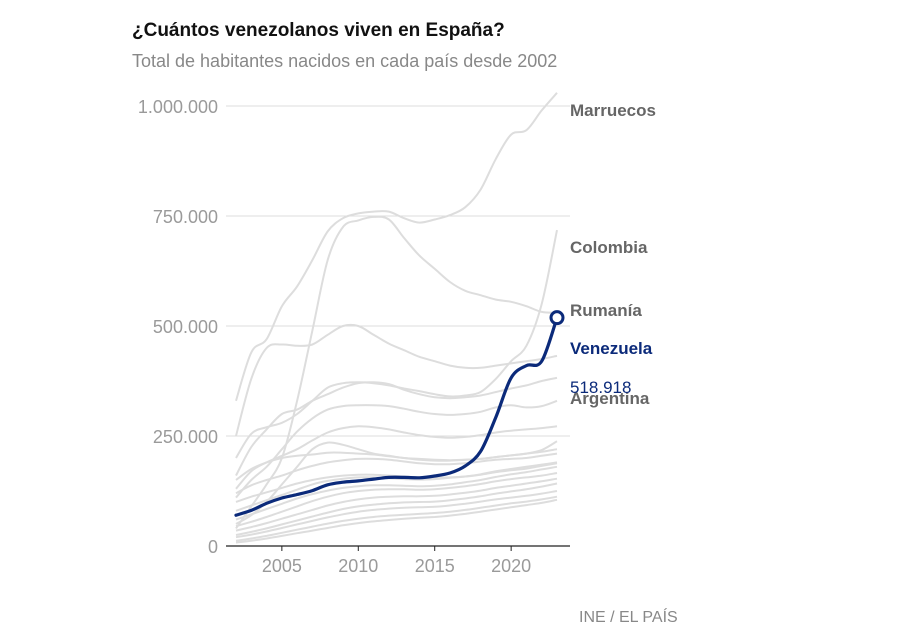 The width and height of the screenshot is (908, 640). I want to click on series-line-venezuela, so click(396, 416).